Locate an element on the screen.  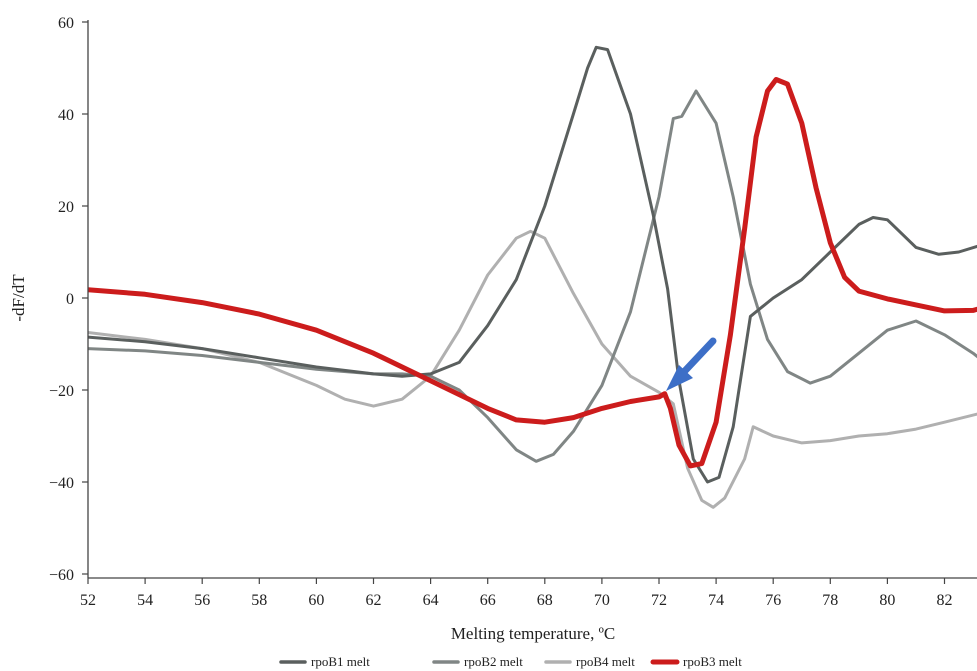
y-tick-label: −20 is located at coordinates (61, 391).